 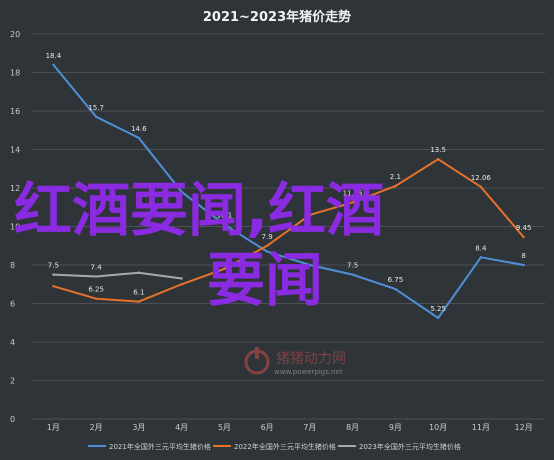 I want to click on watermark: 猪猪动力网 www.powerpigs.net, so click(x=295, y=361).